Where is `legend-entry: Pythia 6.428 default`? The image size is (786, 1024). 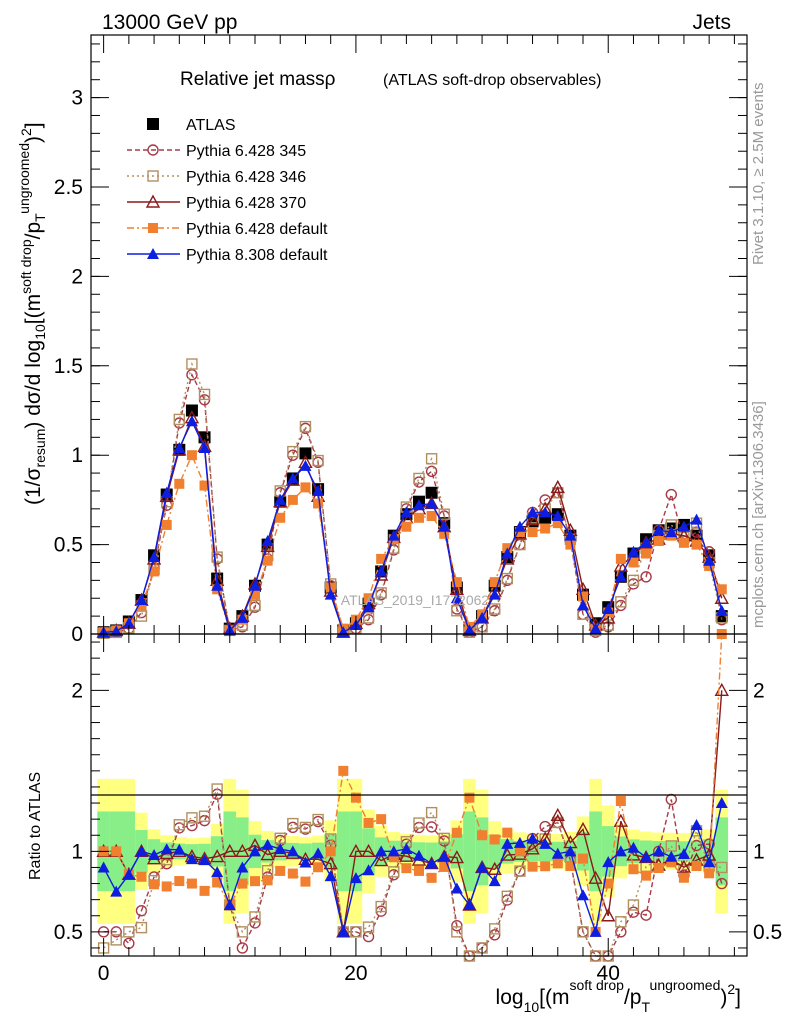 legend-entry: Pythia 6.428 default is located at coordinates (227, 229).